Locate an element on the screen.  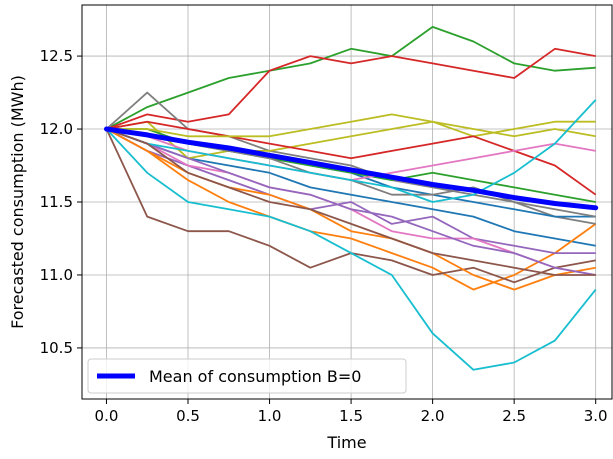
y-tick-label: 10.5 is located at coordinates (56, 348).